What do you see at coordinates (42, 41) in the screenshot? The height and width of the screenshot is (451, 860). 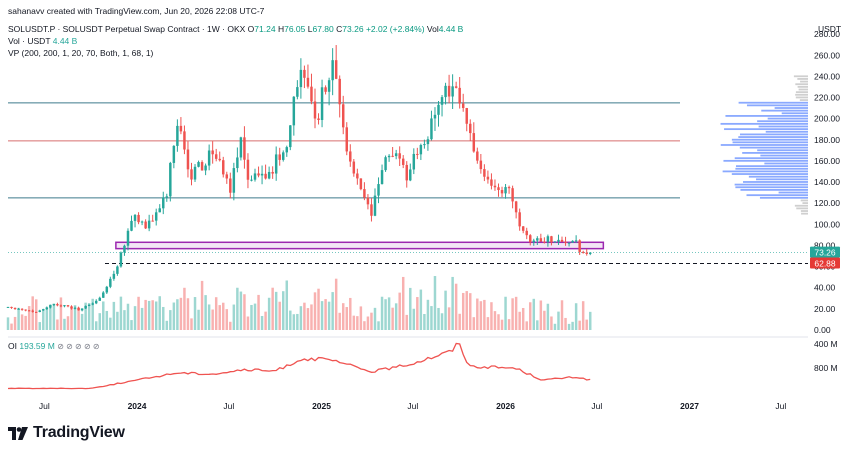 I see `volume-legend: Vol · USDT 4.44 B` at bounding box center [42, 41].